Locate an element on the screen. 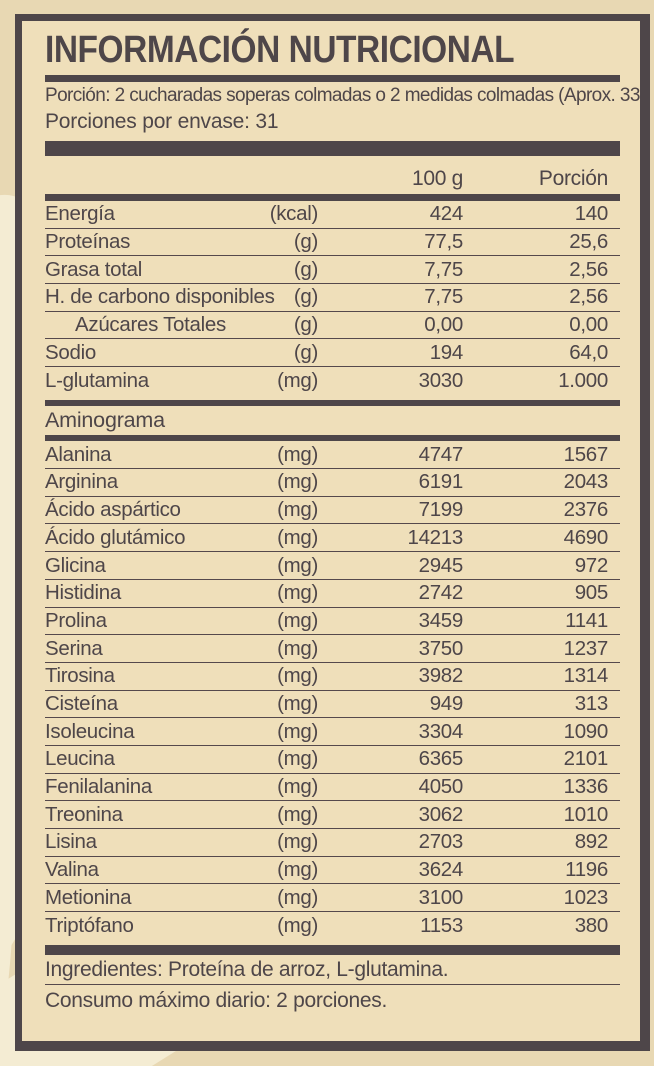 The height and width of the screenshot is (1066, 654). aminogram-bottom-bar is located at coordinates (332, 438).